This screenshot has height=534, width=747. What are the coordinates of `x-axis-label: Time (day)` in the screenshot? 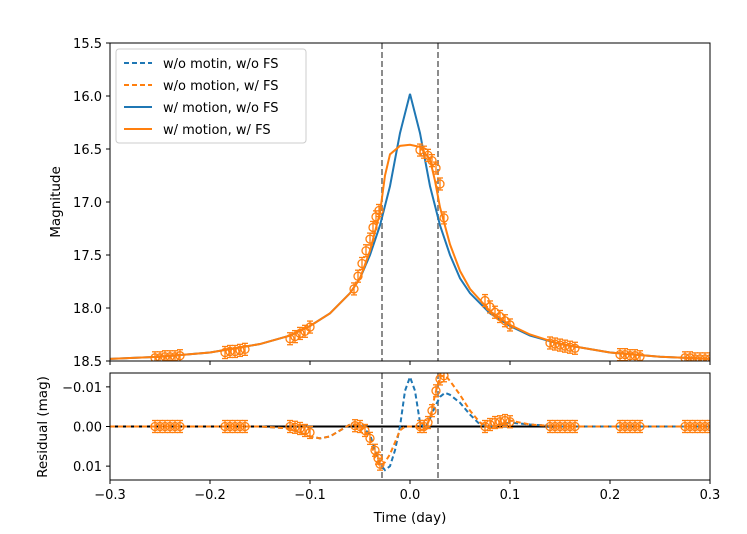 It's located at (410, 518).